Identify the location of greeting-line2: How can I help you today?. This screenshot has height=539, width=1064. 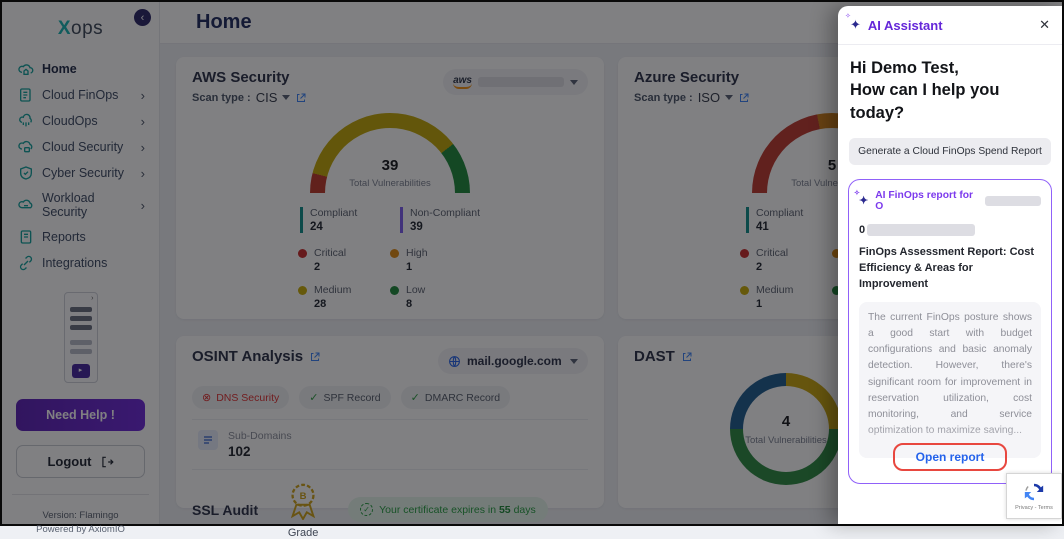
(925, 101).